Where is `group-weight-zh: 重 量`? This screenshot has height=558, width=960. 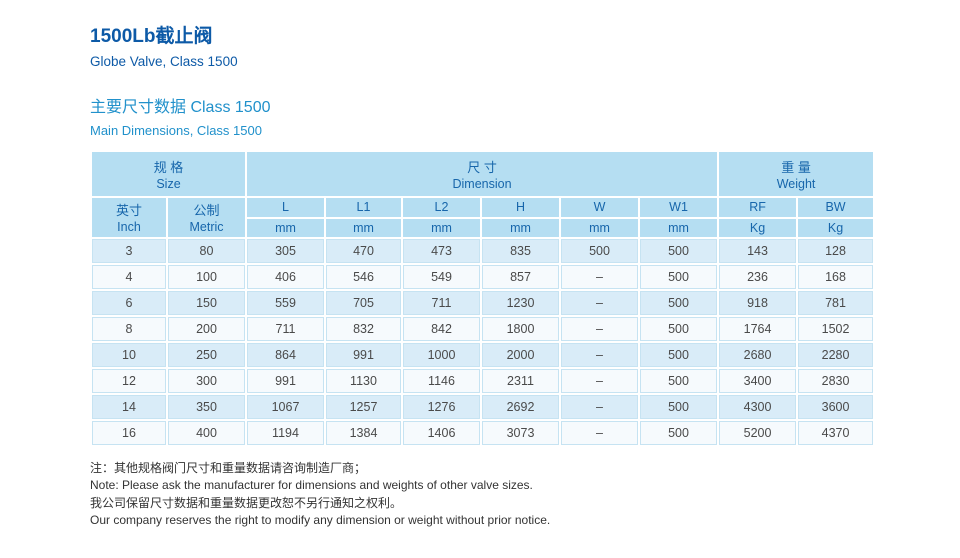
group-weight-zh: 重 量 is located at coordinates (796, 167).